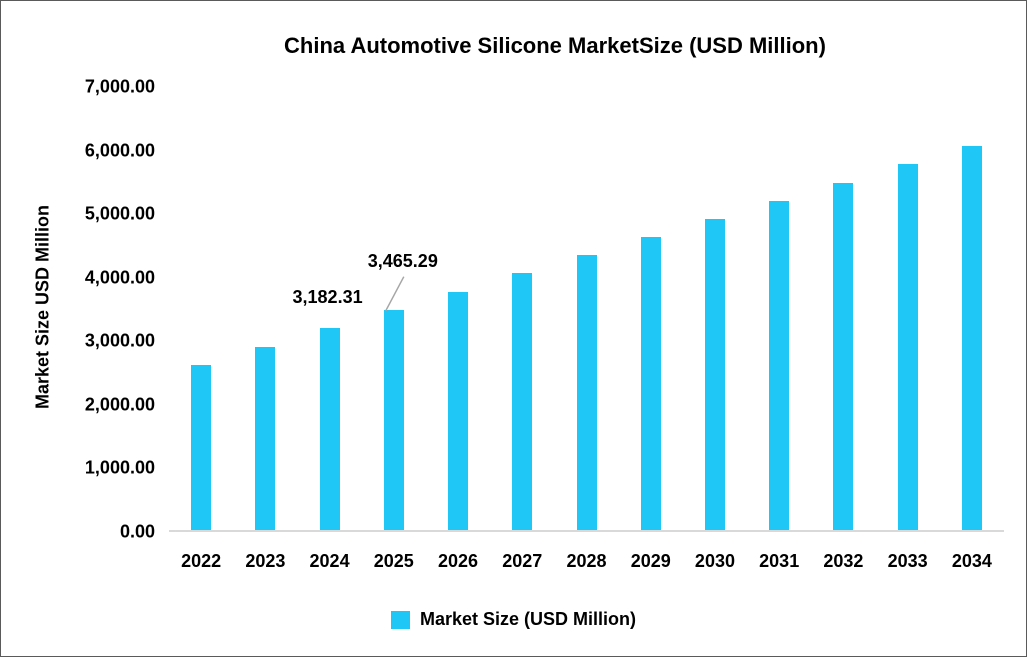 The image size is (1027, 657). I want to click on x-tick-label-2032: 2032, so click(843, 561).